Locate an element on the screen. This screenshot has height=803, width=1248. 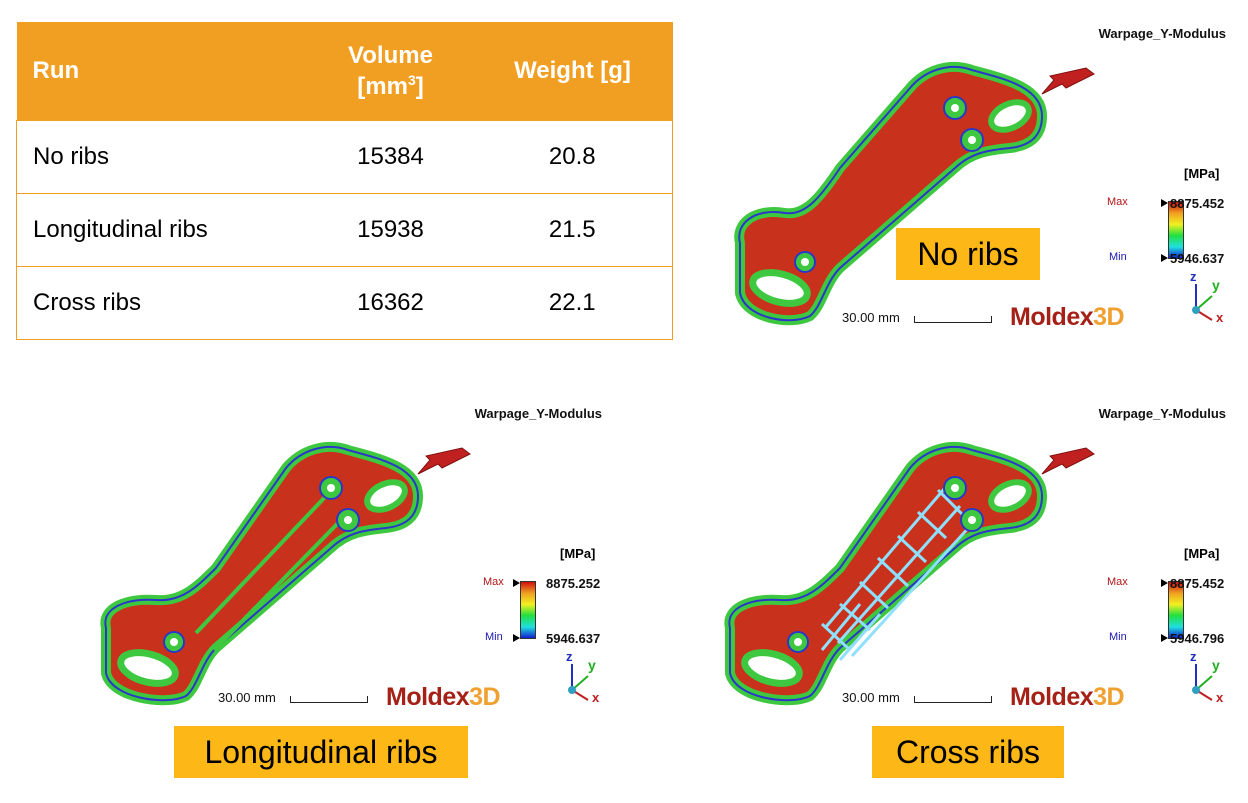
caption-no-ribs: No ribs is located at coordinates (968, 254).